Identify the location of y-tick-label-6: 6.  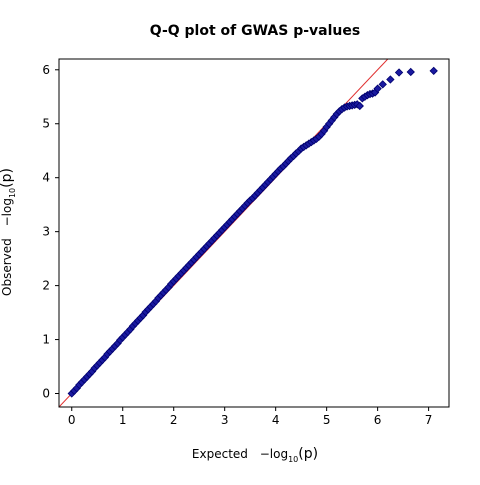
(46, 70).